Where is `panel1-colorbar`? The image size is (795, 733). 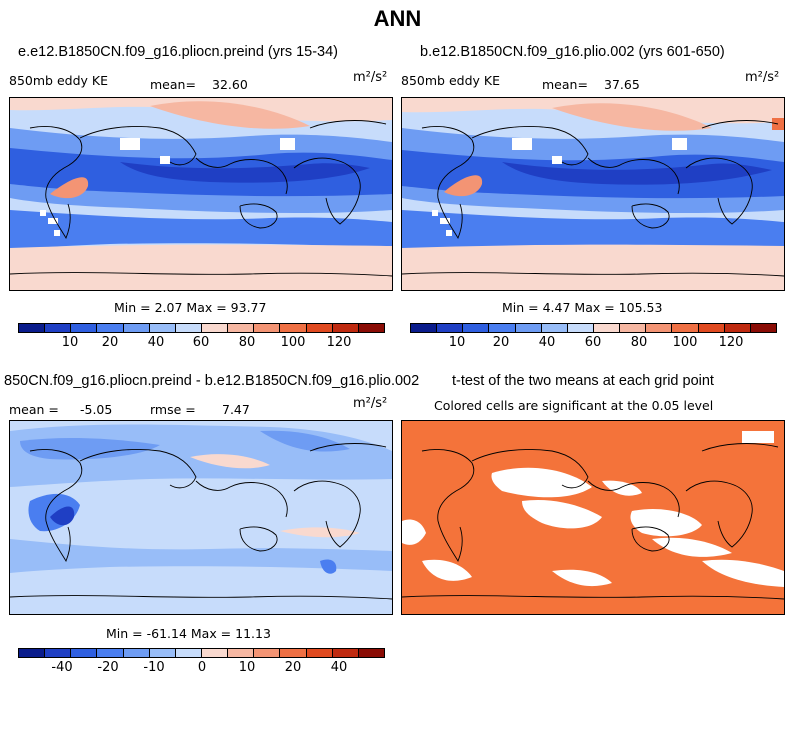 panel1-colorbar is located at coordinates (201, 328).